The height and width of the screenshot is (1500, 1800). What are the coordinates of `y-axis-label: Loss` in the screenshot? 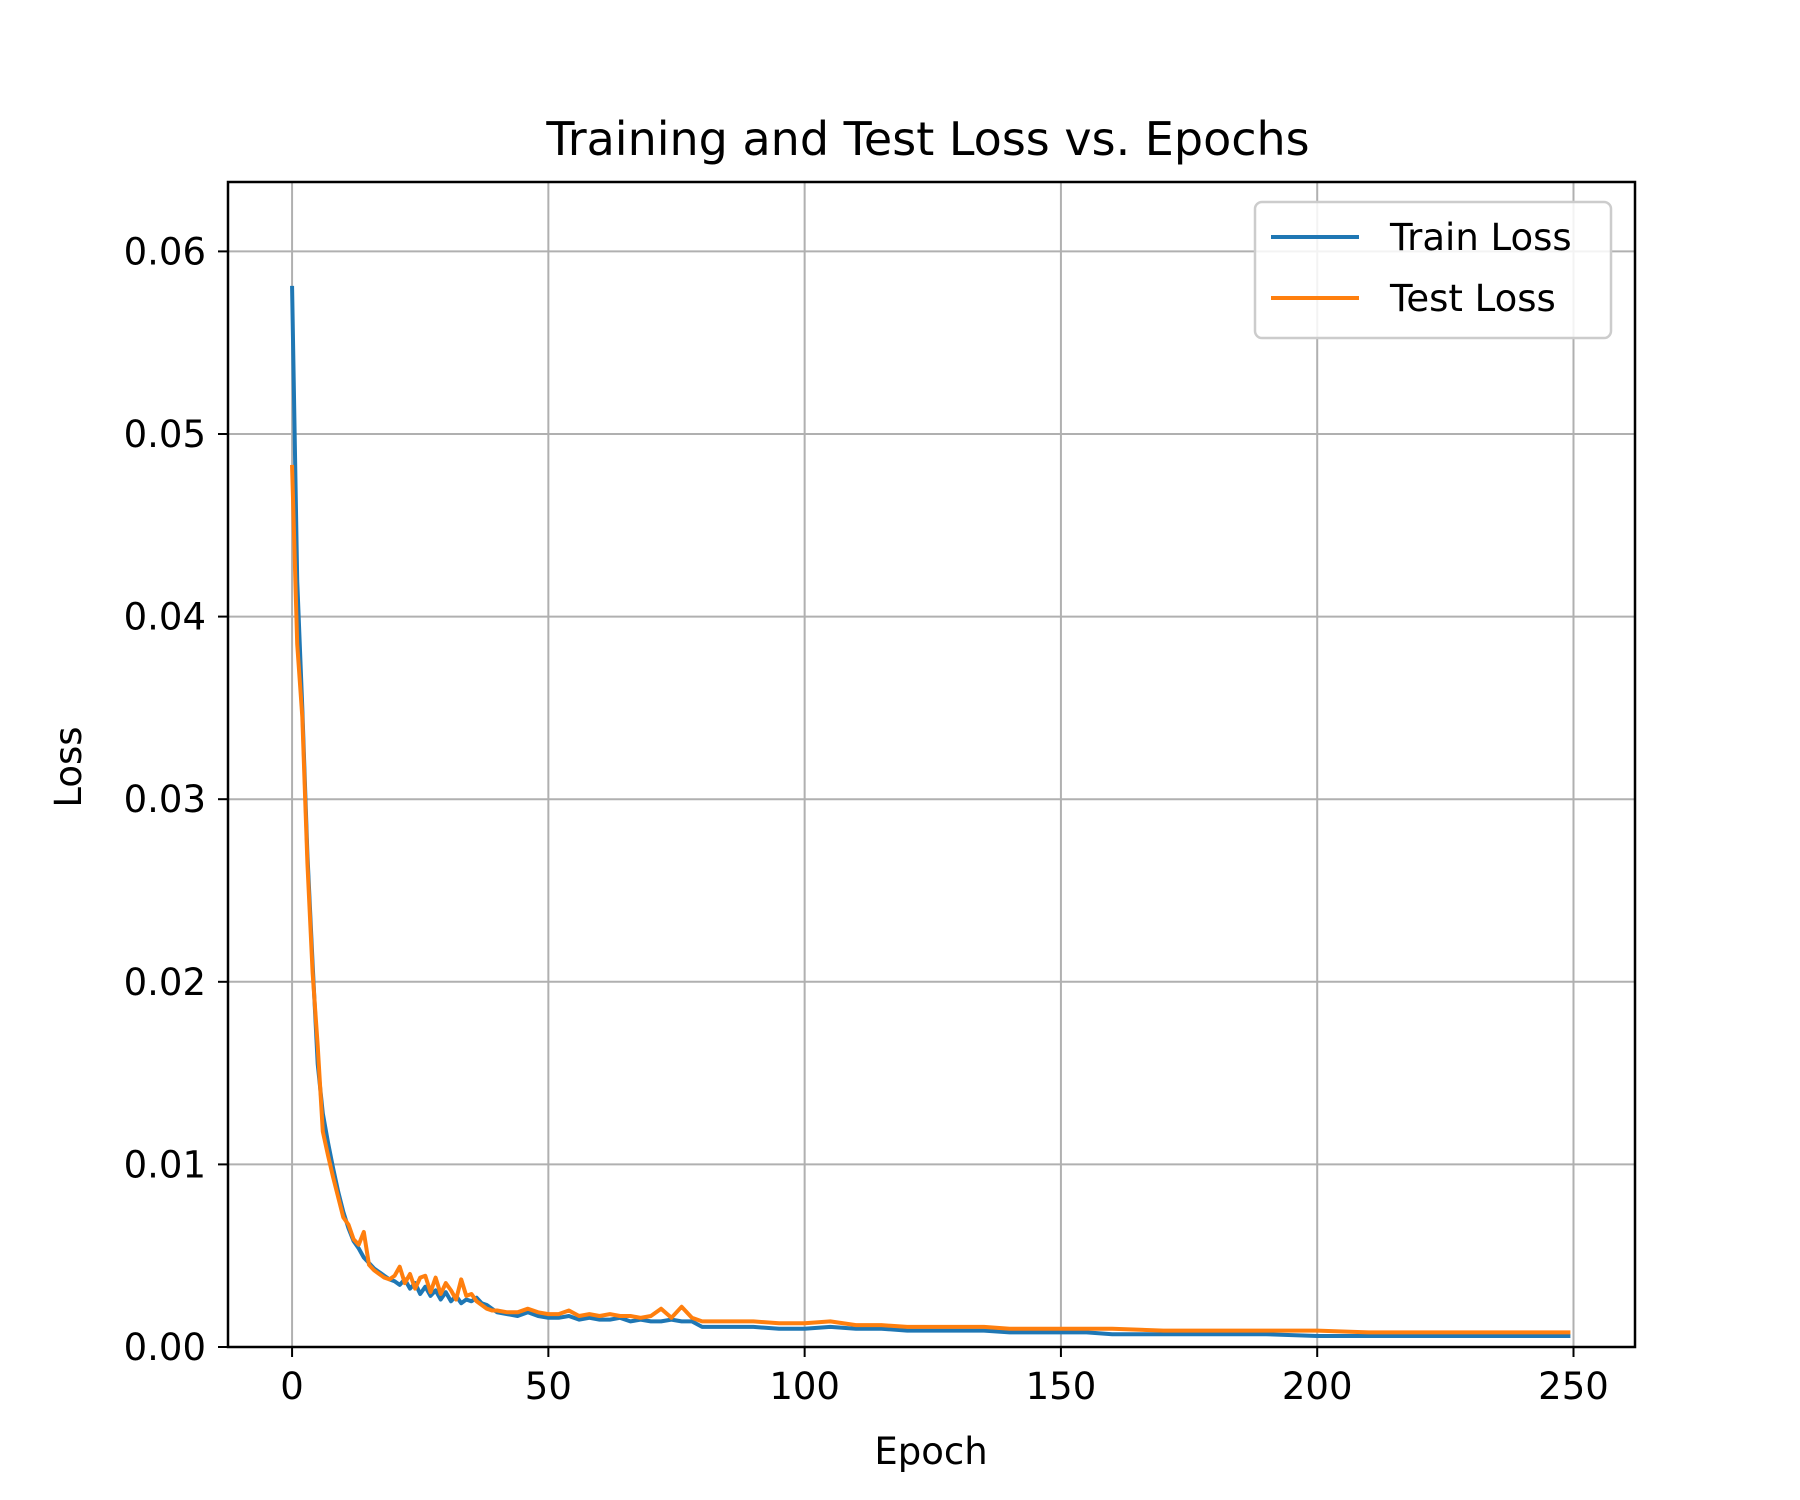 It's located at (68, 766).